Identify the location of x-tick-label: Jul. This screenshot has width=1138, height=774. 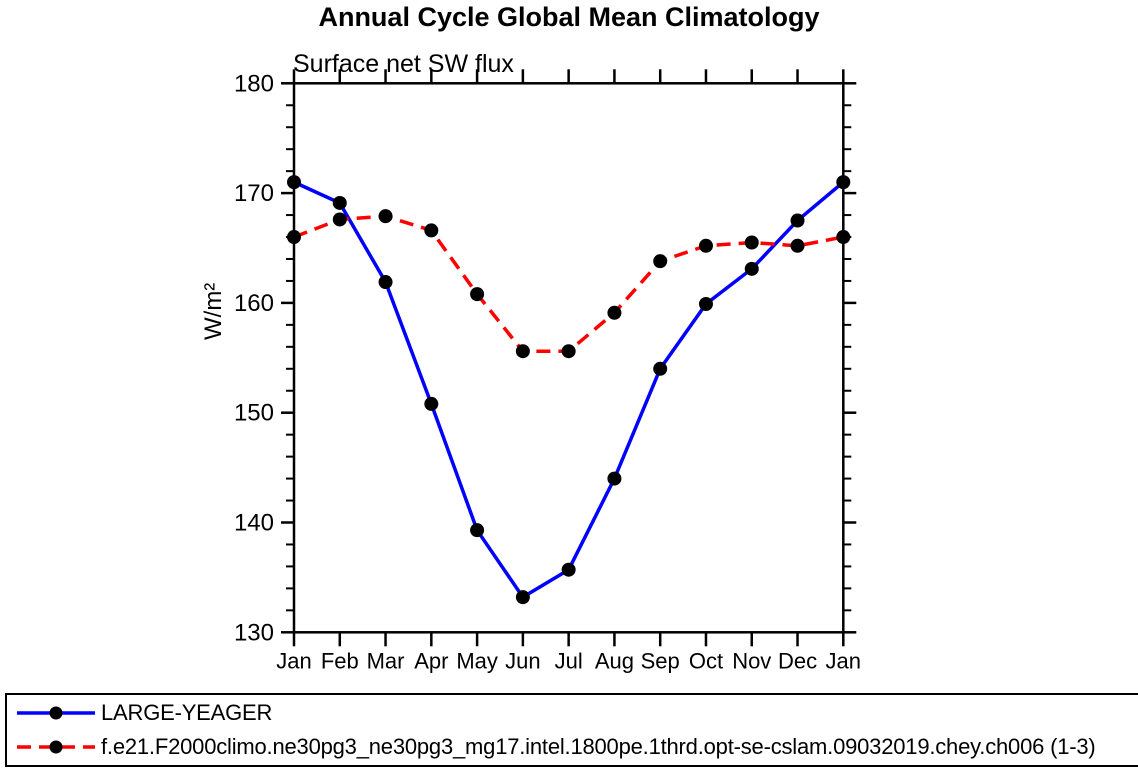
(569, 660).